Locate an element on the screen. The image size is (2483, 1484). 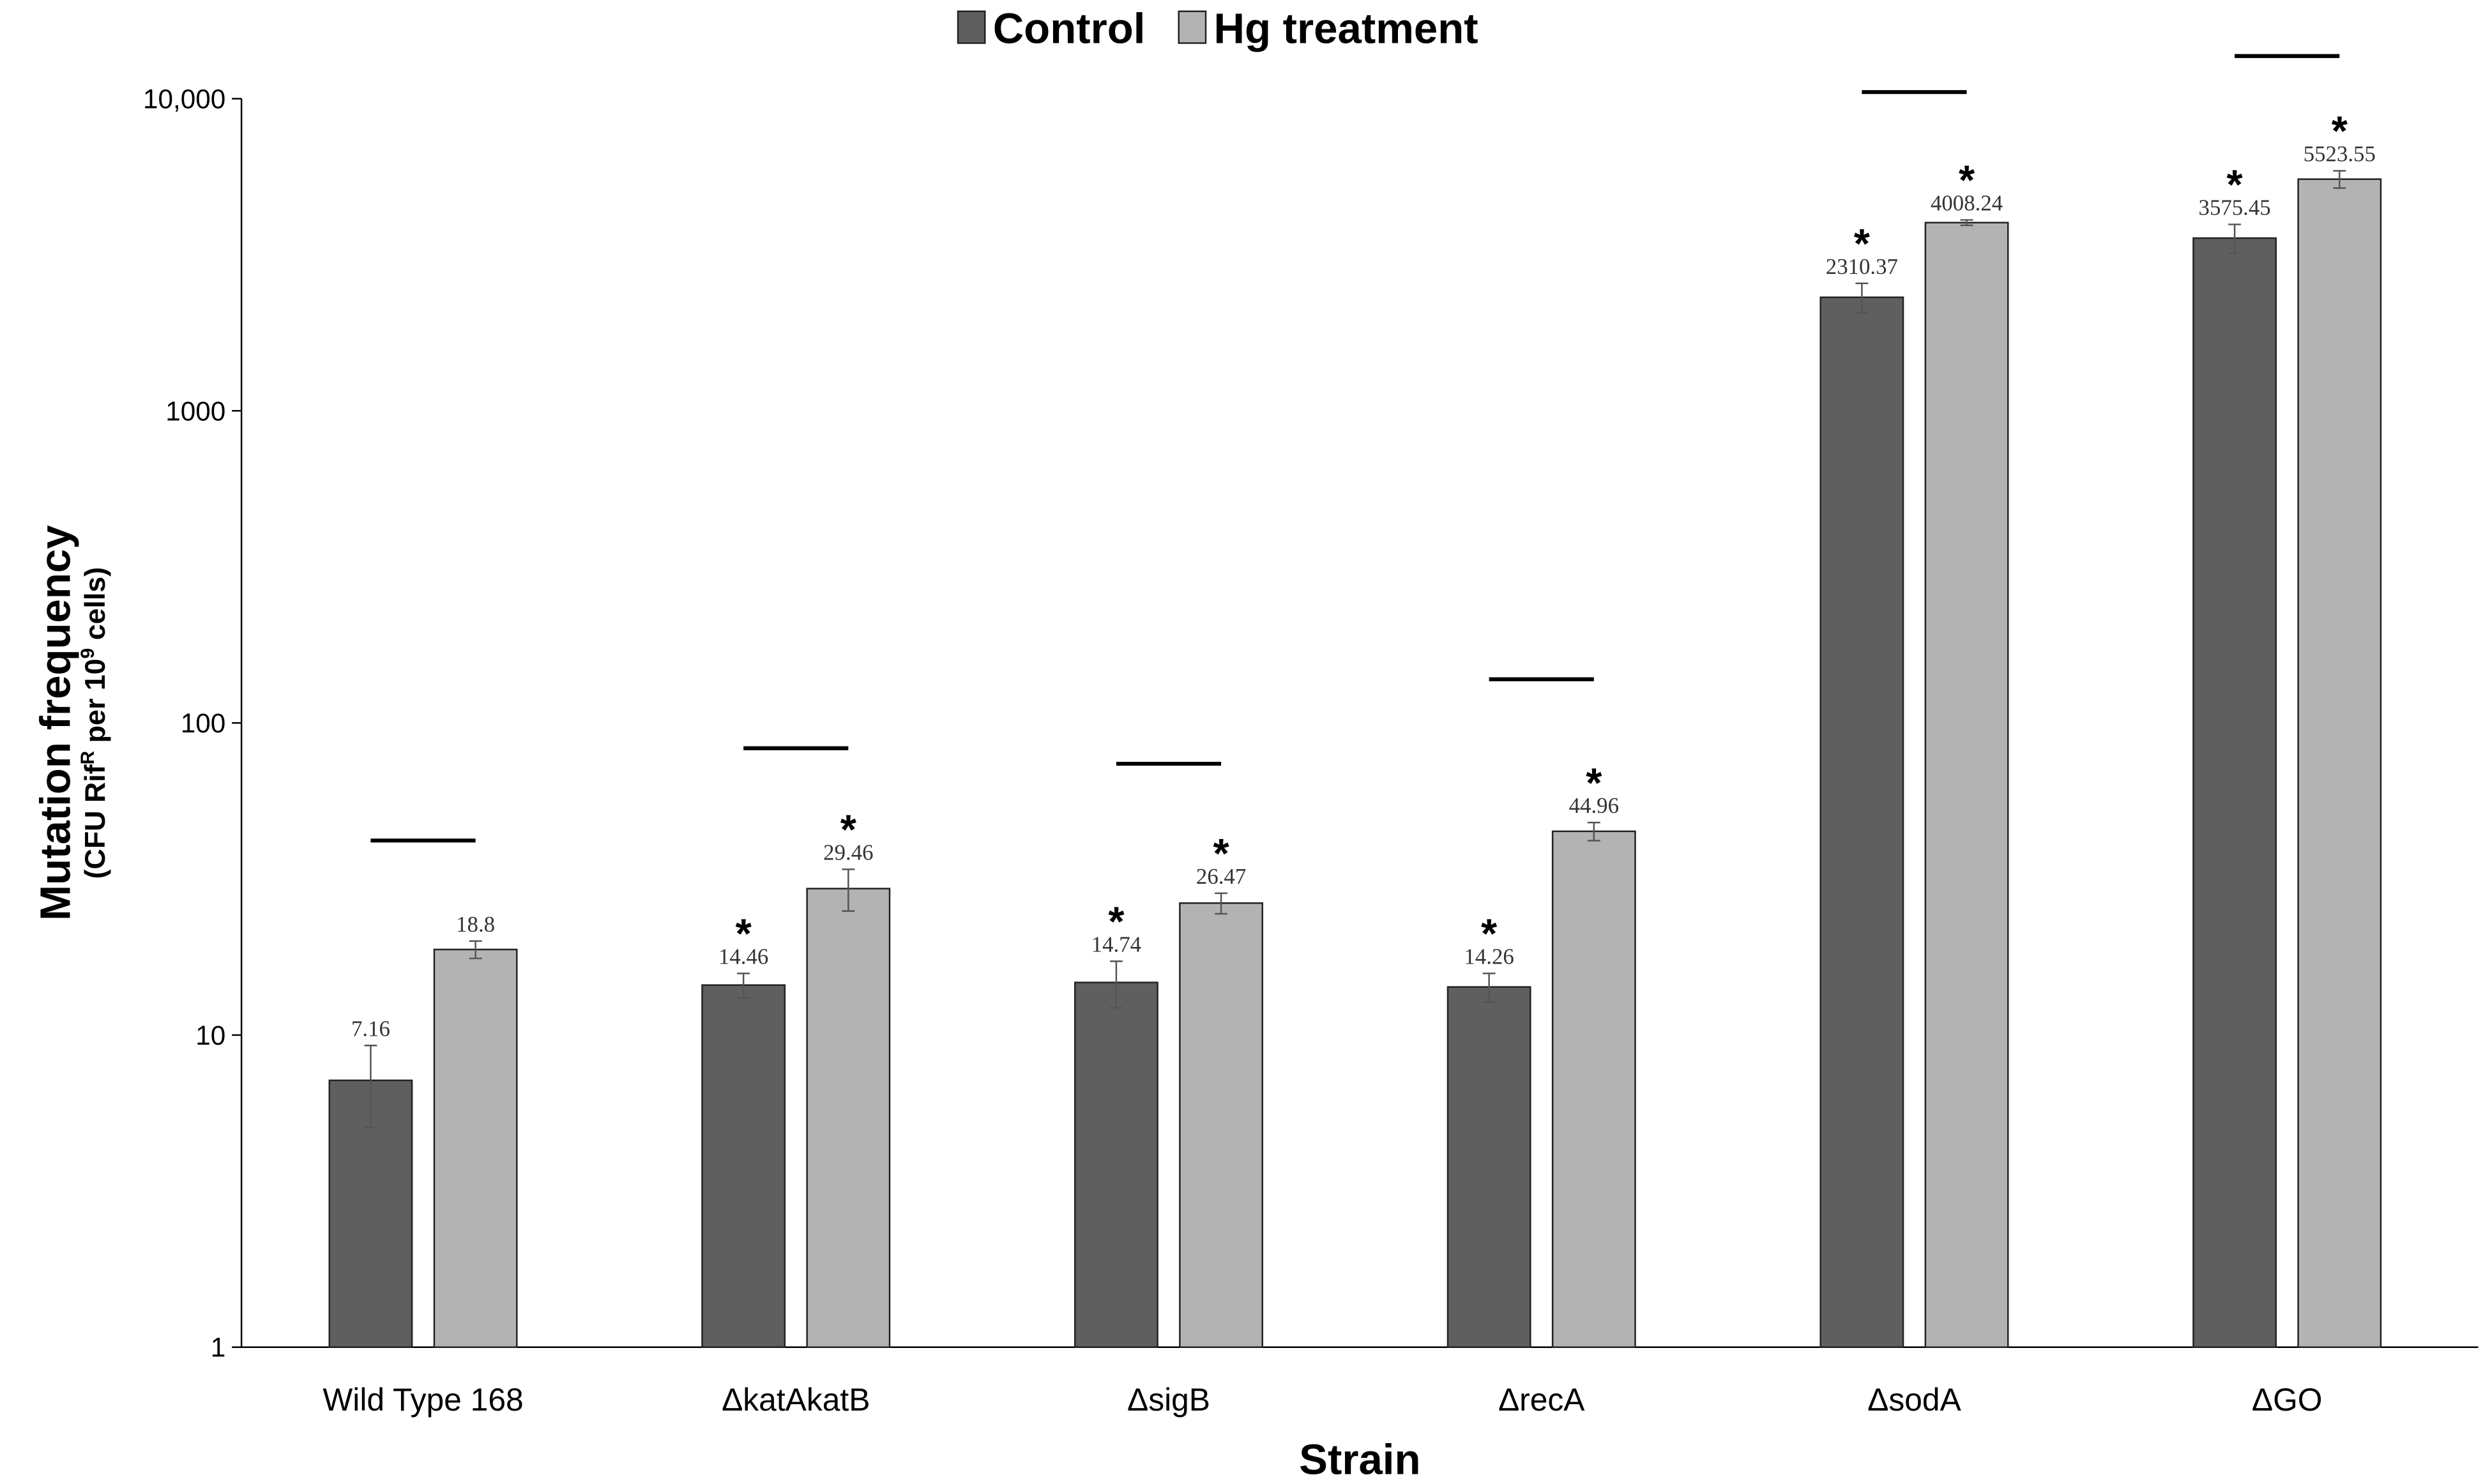
y-axis-label: Mutation frequency is located at coordinates (55, 722).